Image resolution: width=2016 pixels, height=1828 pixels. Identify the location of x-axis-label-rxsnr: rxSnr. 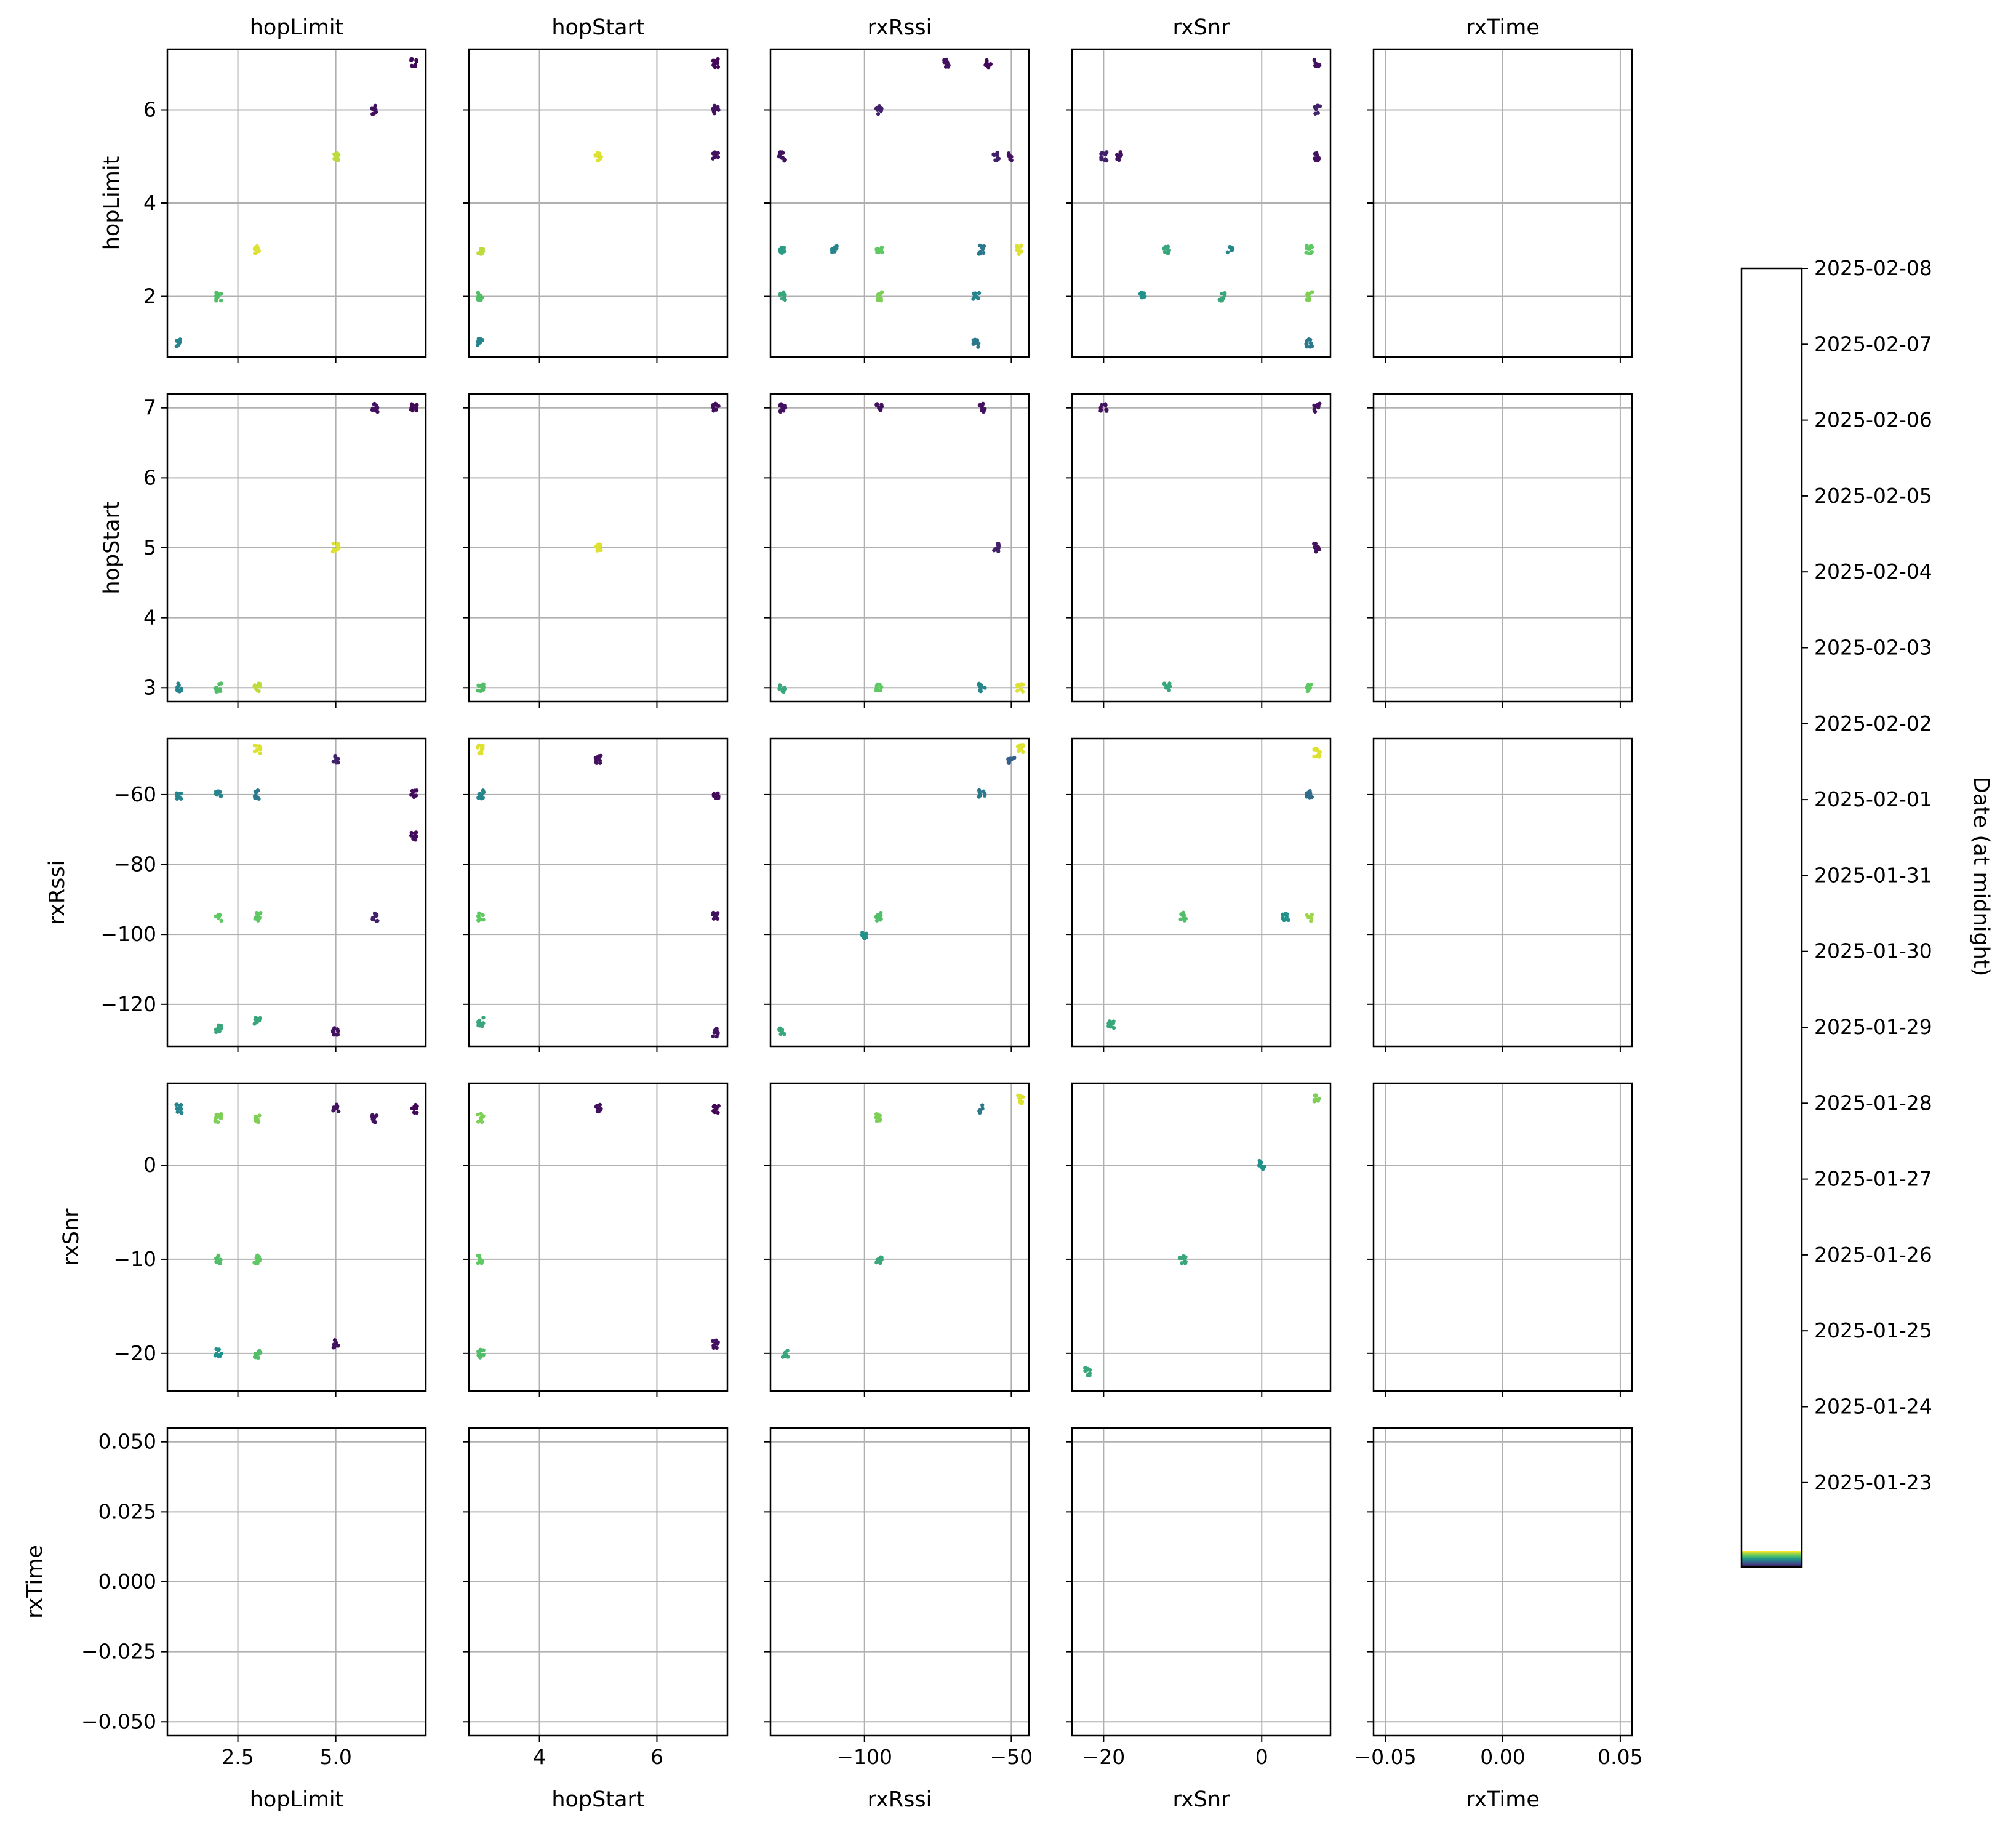
(1202, 1799).